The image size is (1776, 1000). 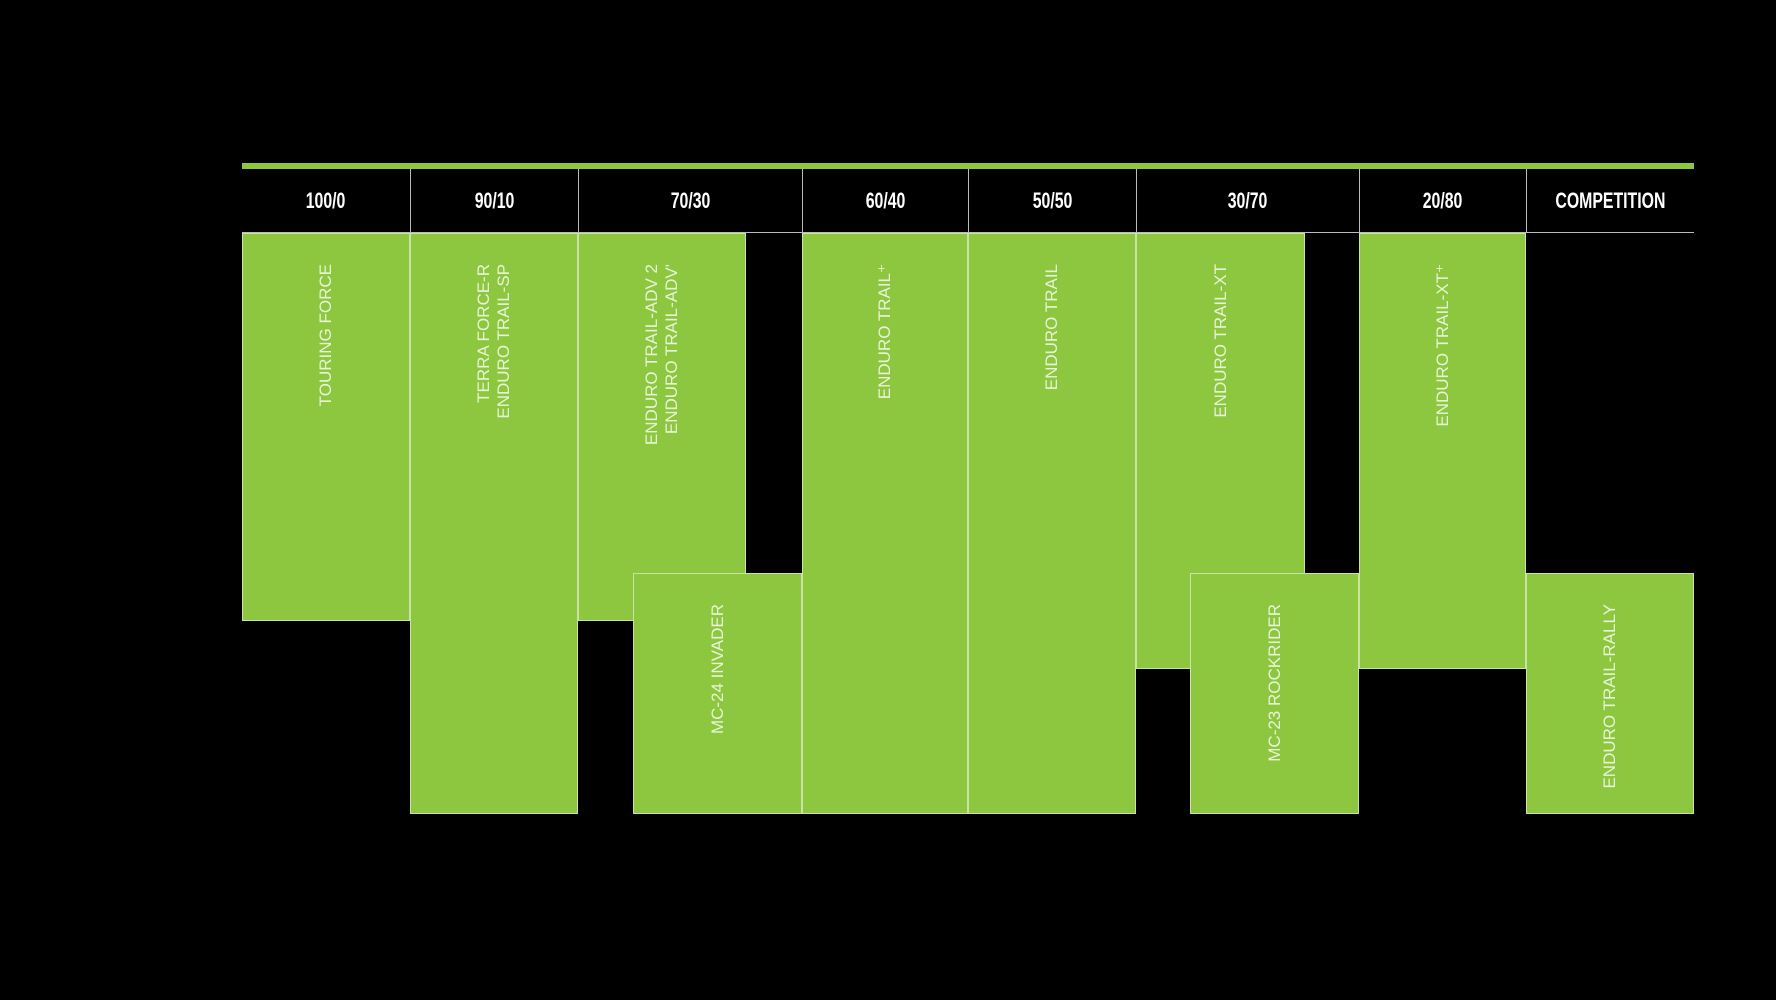 I want to click on product-label: ENDURO TRAIL-RALLY, so click(x=1610, y=696).